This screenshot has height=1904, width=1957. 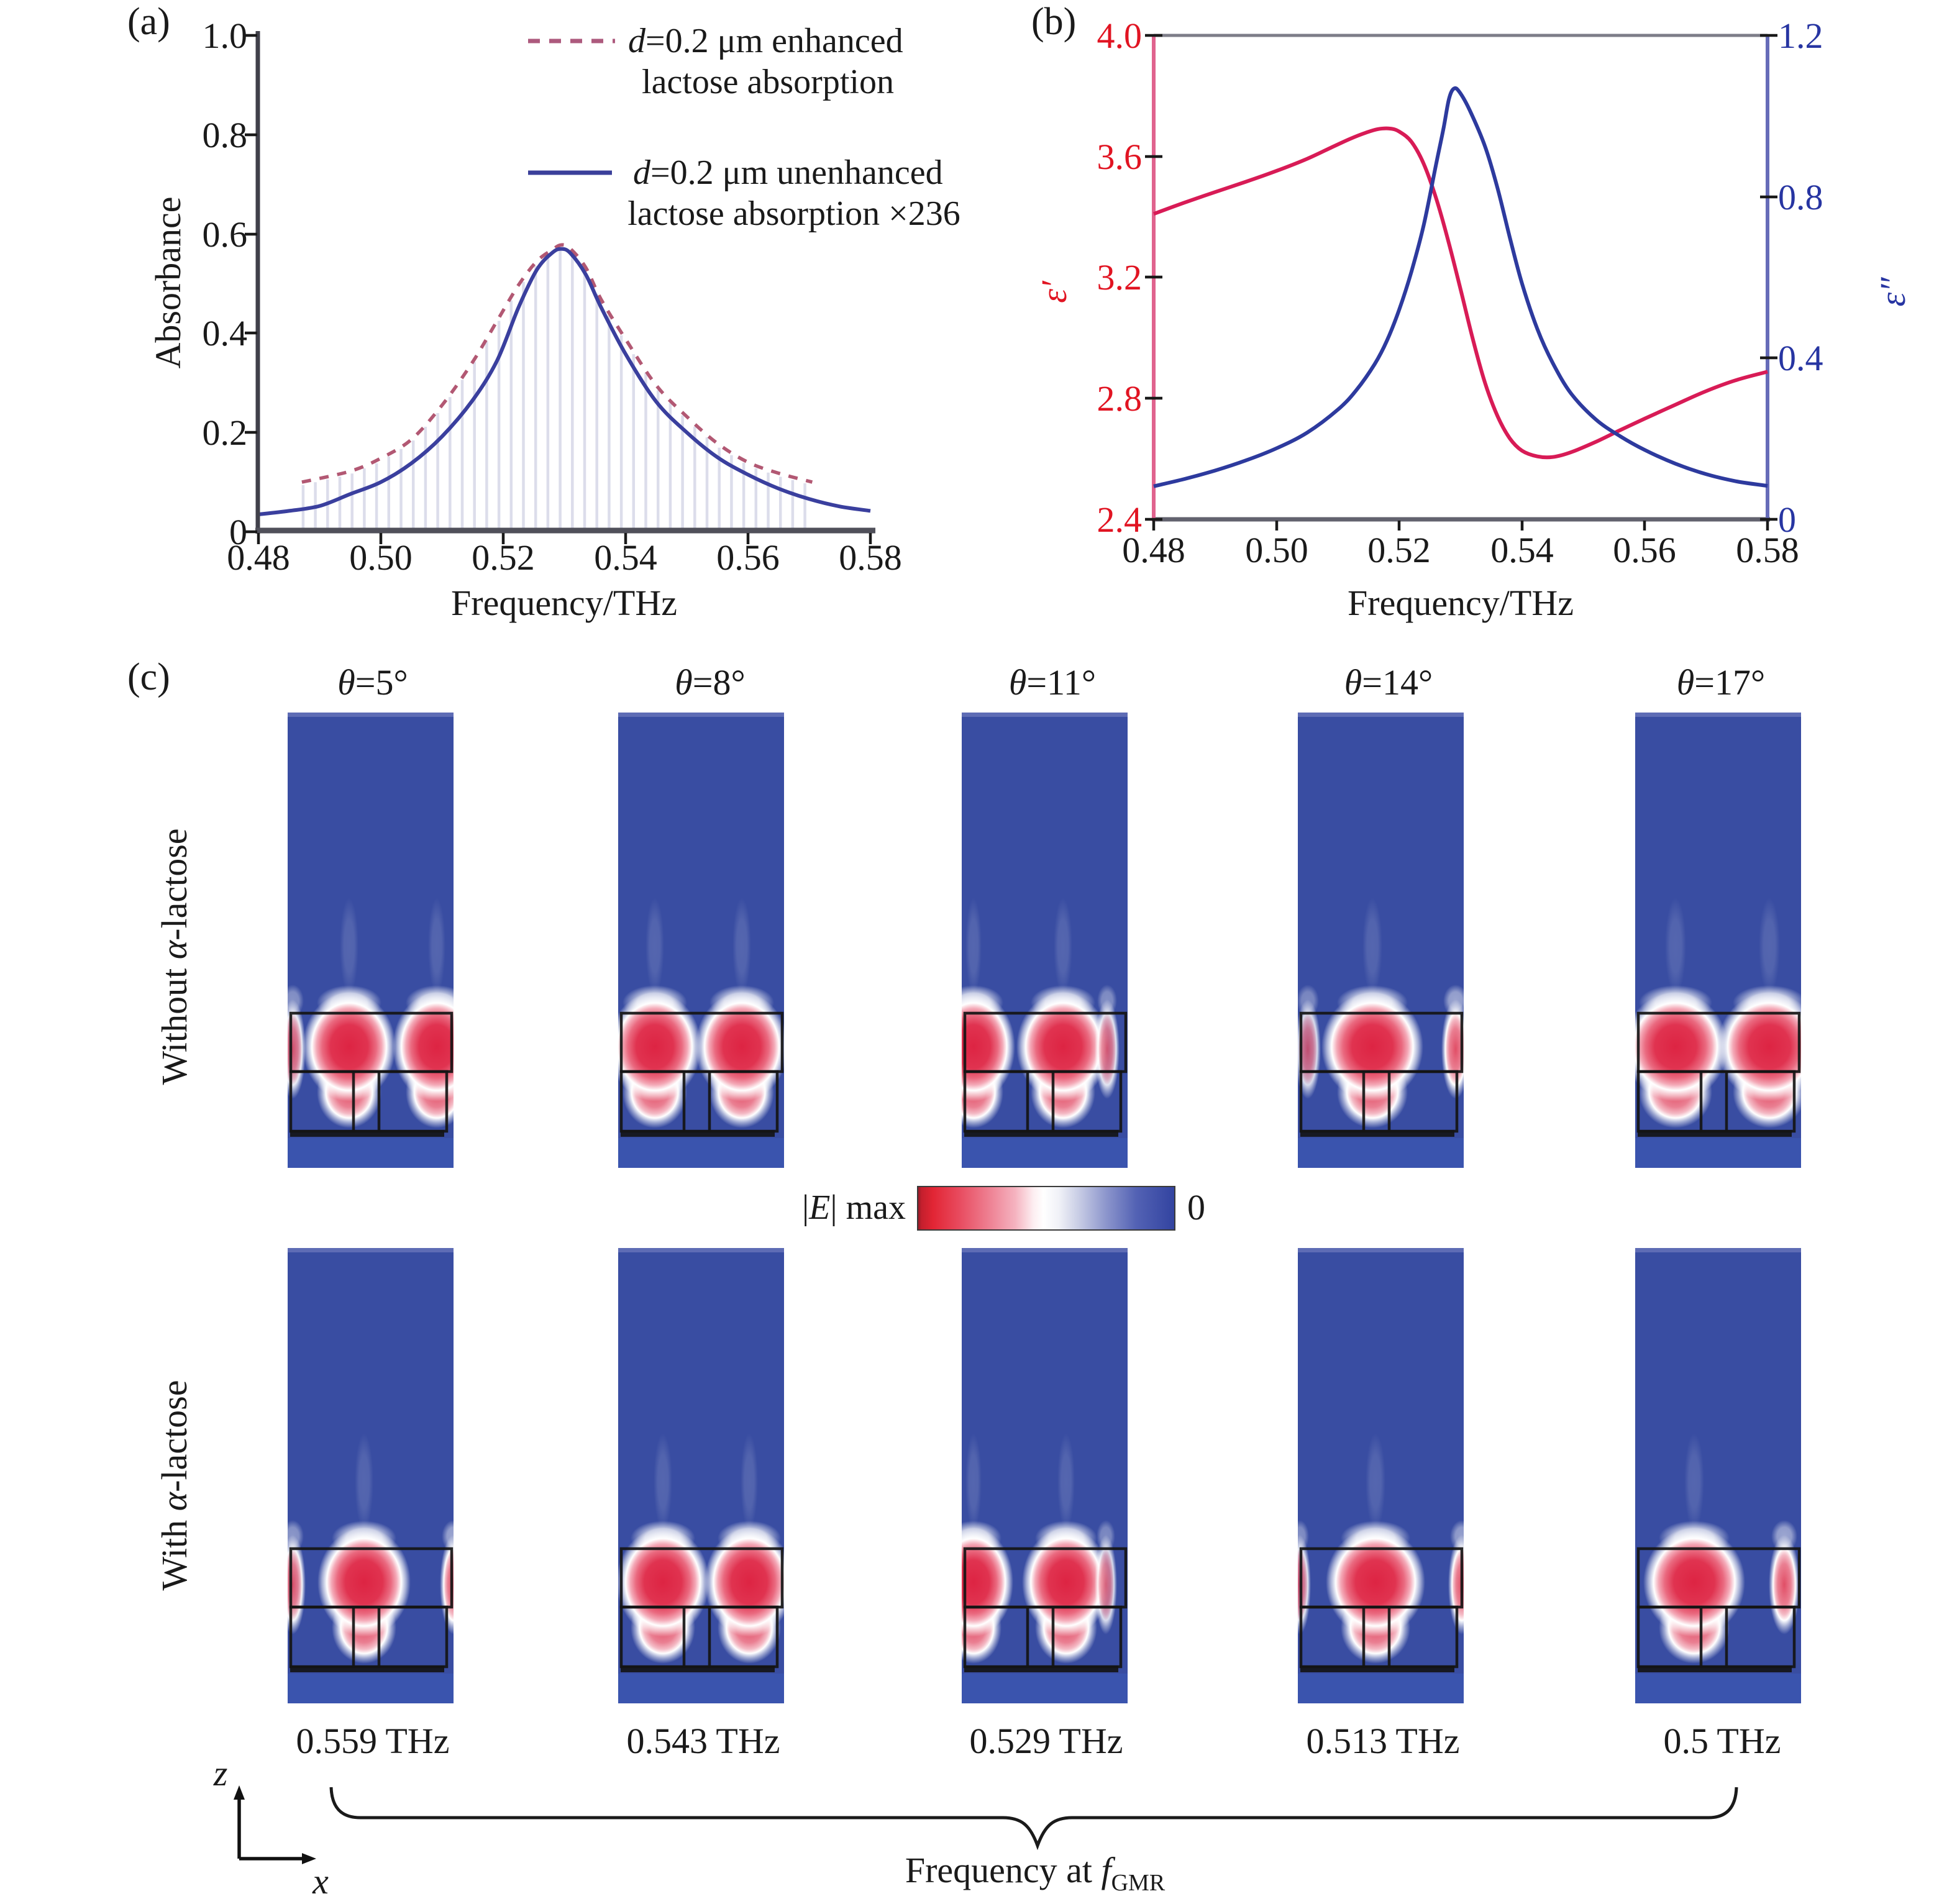 I want to click on svg-text: 0.513 THz, so click(x=1383, y=1741).